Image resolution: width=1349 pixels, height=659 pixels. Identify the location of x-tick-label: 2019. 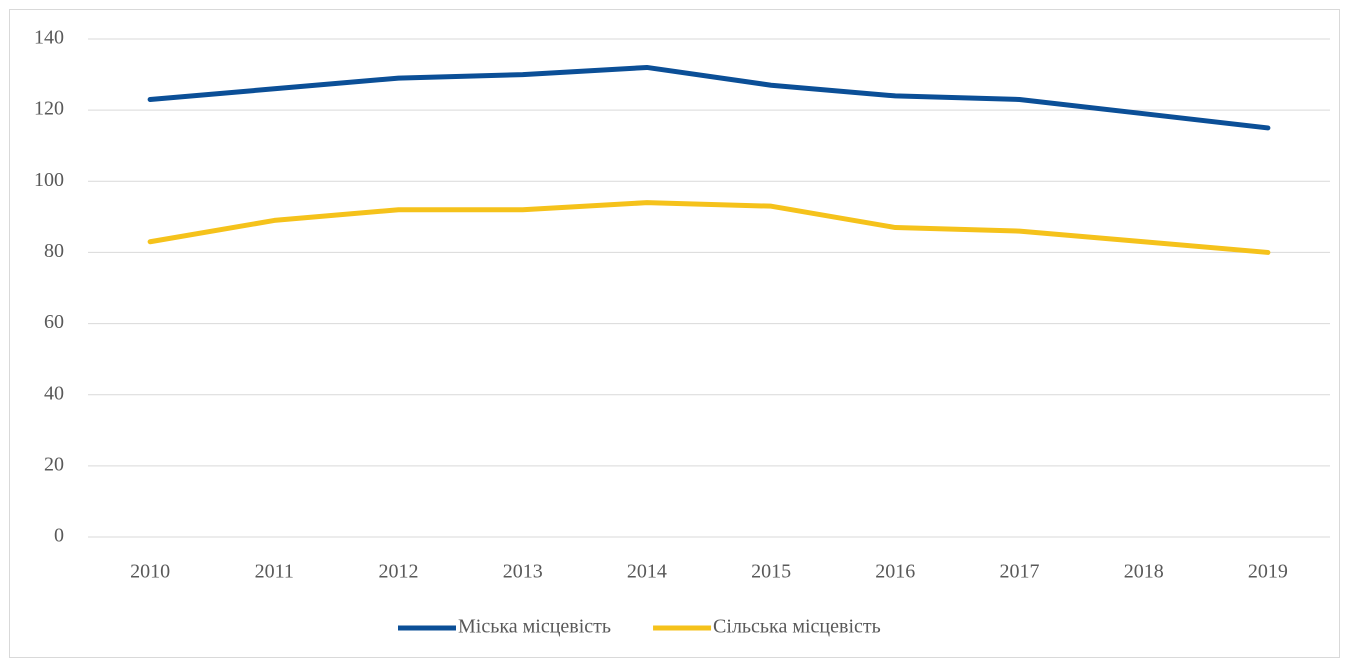
(1268, 572).